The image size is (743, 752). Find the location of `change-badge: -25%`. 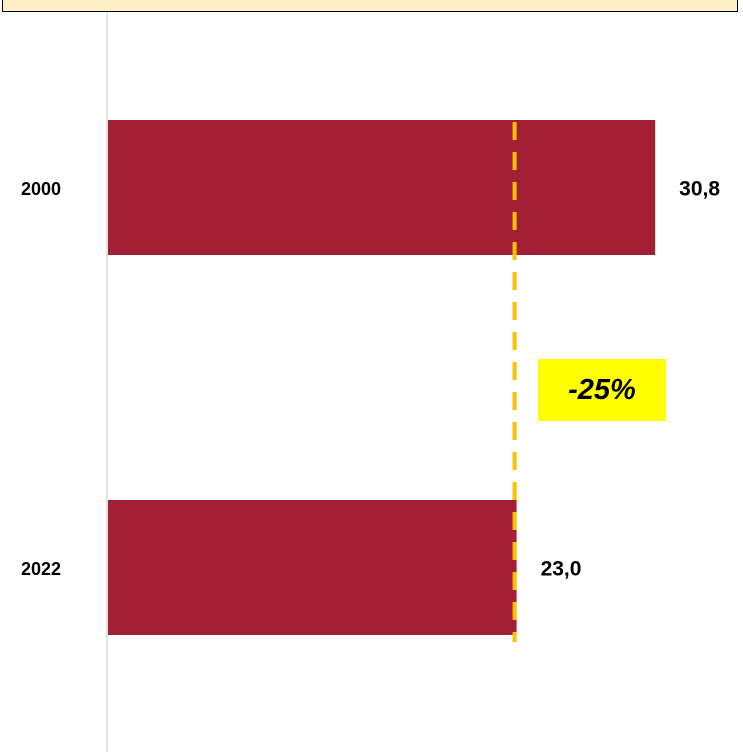

change-badge: -25% is located at coordinates (602, 390).